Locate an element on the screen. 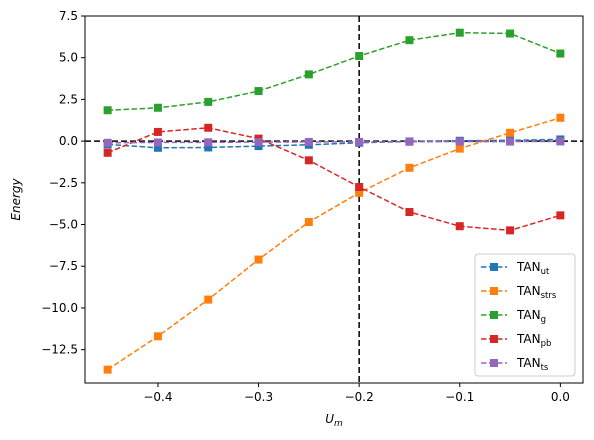 The height and width of the screenshot is (440, 594). series-ut is located at coordinates (334, 143).